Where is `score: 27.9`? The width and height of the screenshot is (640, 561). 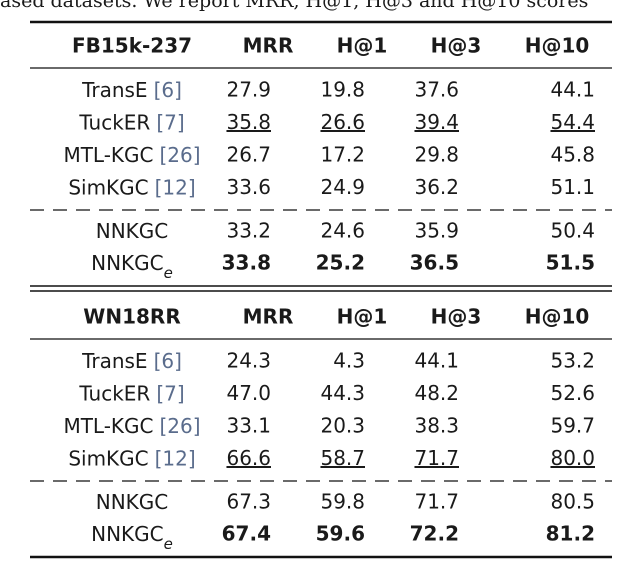 score: 27.9 is located at coordinates (248, 90).